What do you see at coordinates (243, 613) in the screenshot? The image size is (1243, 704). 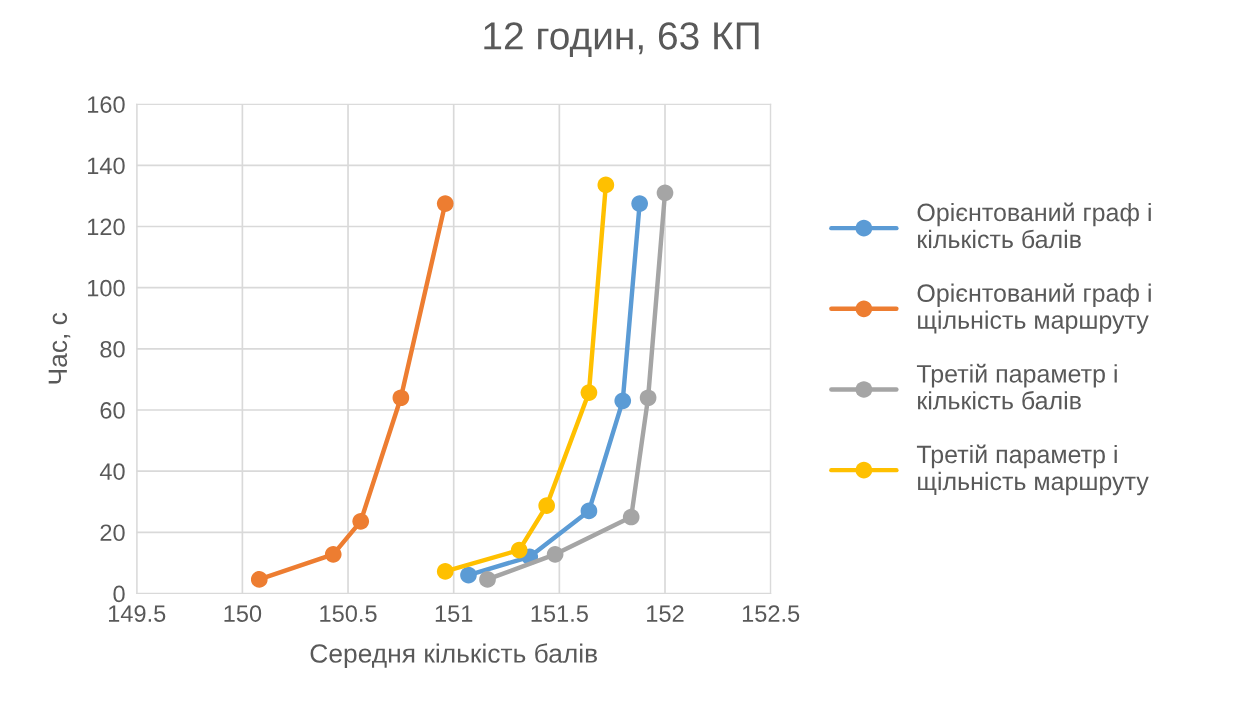 I see `x-tick-label: 150` at bounding box center [243, 613].